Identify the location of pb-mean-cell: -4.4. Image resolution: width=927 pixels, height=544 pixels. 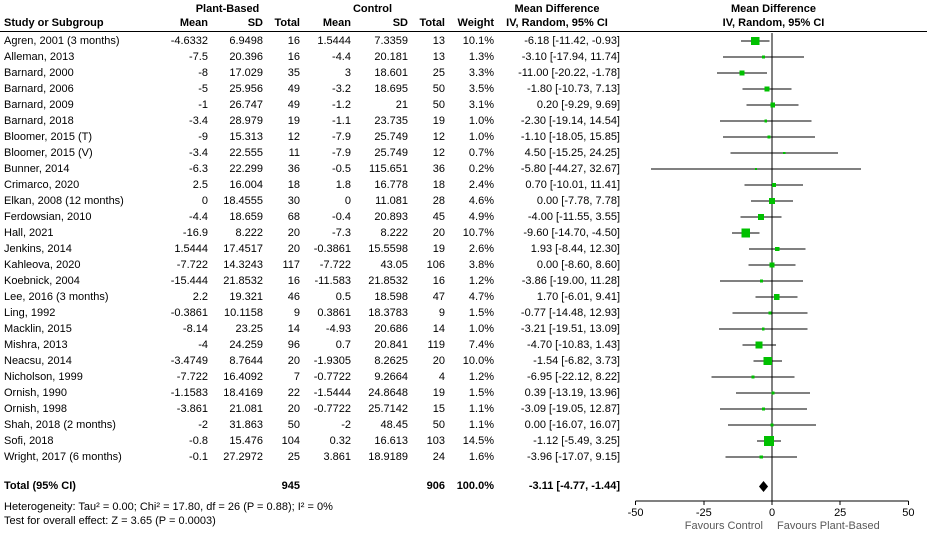
(198, 217).